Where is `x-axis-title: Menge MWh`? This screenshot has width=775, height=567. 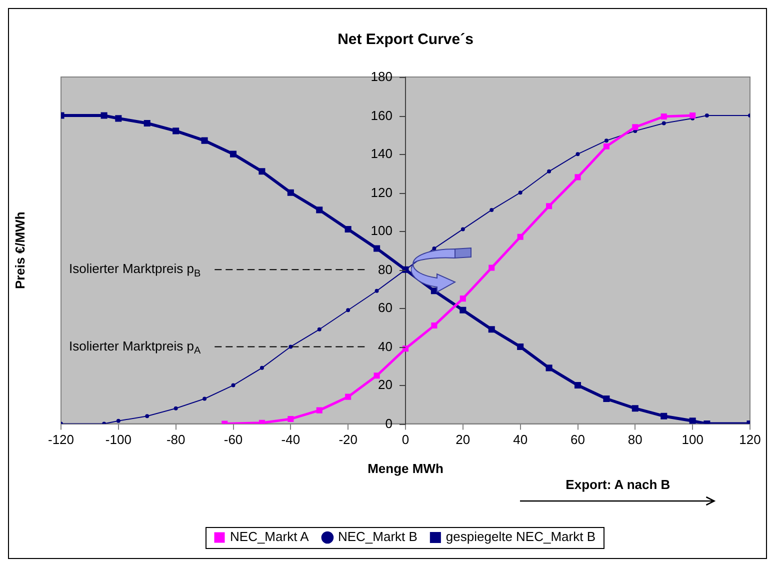 x-axis-title: Menge MWh is located at coordinates (406, 468).